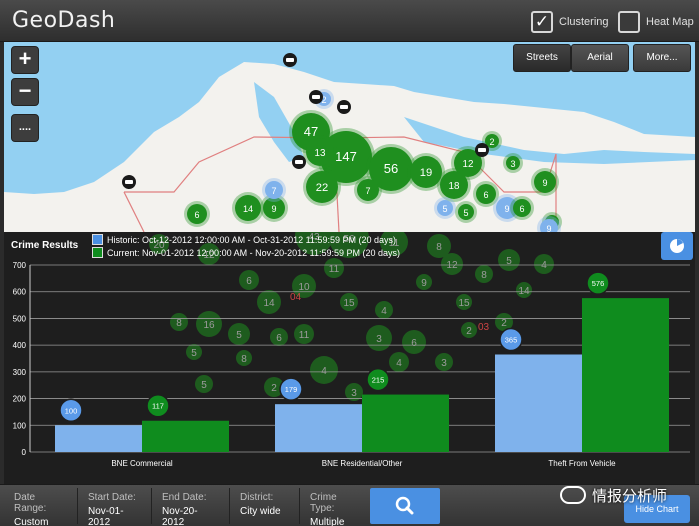 The height and width of the screenshot is (526, 699). I want to click on y-tick-label: 500, so click(20, 318).